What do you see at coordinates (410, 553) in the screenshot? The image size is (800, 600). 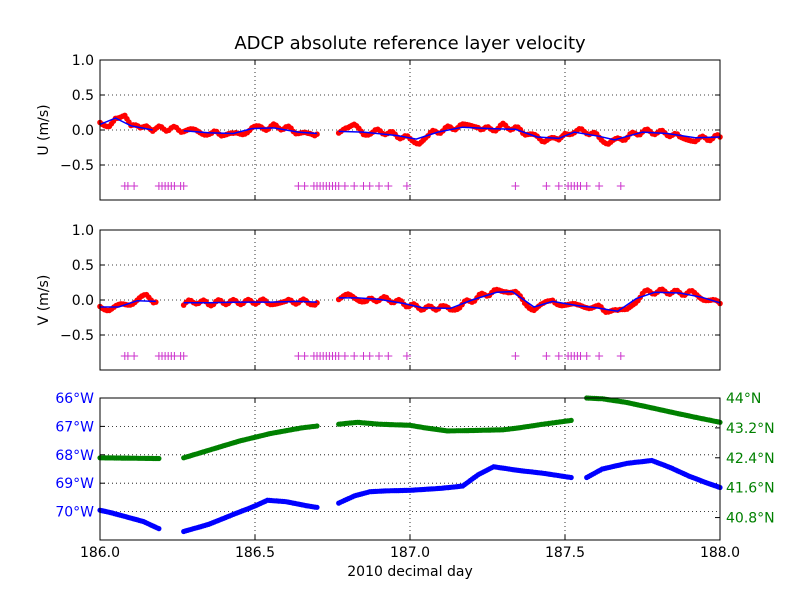 I see `x-tick-label: 187.0` at bounding box center [410, 553].